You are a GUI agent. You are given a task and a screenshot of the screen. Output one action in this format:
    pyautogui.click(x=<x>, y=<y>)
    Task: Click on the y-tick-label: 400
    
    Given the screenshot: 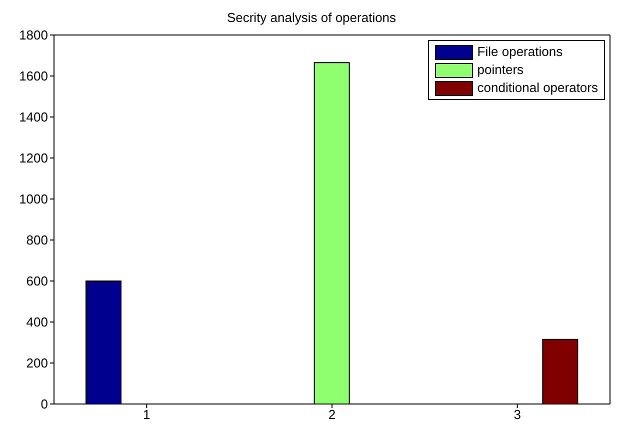 What is the action you would take?
    pyautogui.click(x=37, y=322)
    